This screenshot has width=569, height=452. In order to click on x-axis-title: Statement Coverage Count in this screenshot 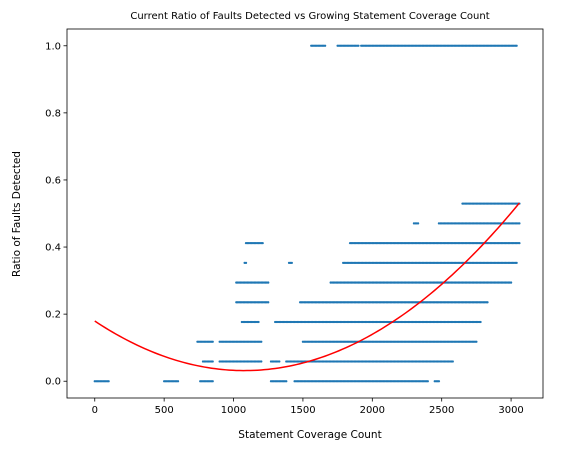, I will do `click(309, 435)`.